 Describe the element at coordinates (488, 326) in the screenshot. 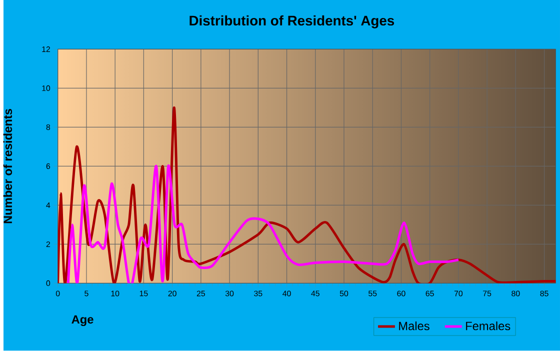

I see `legend-label: Females` at that location.